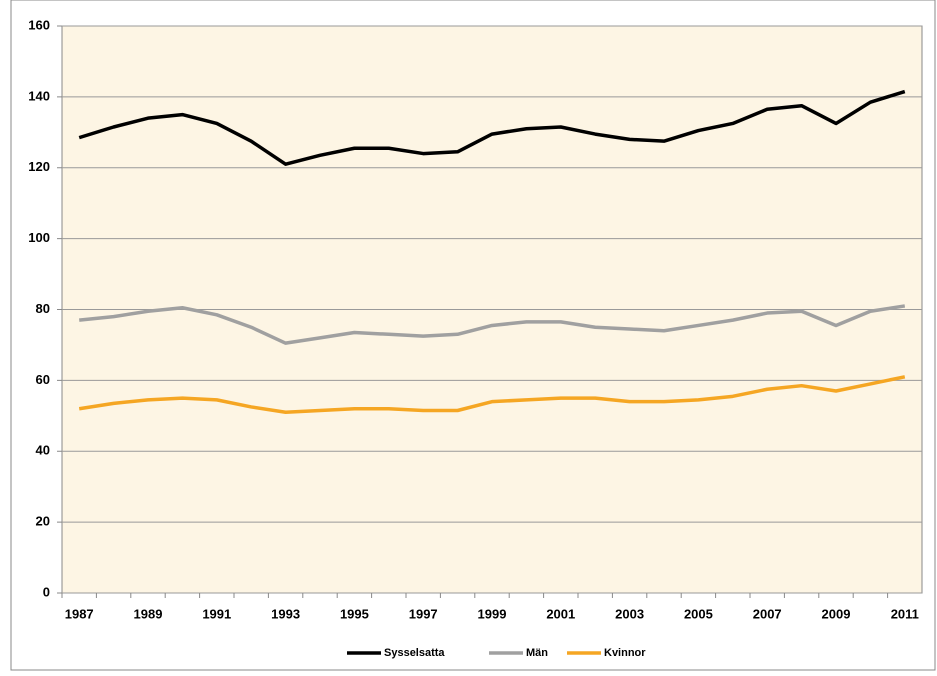  Describe the element at coordinates (43, 308) in the screenshot. I see `y-tick-label: 80` at that location.